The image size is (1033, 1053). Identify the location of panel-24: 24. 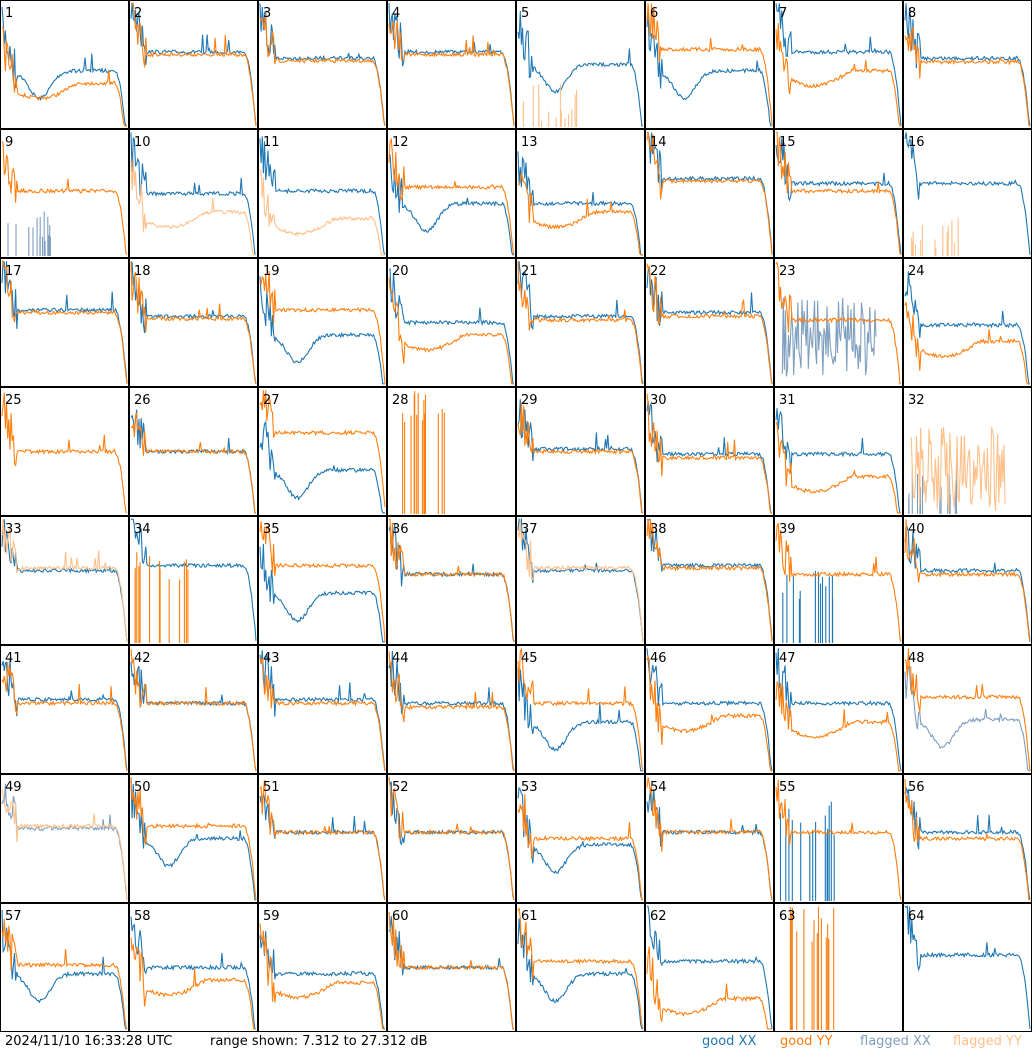
(967, 322).